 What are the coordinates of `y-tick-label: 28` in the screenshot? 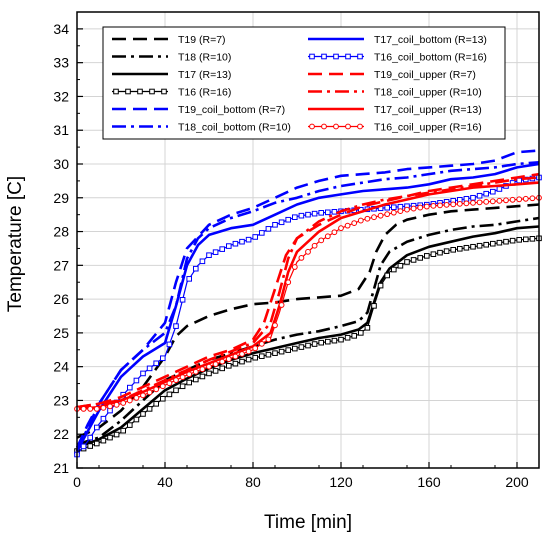 It's located at (61, 232).